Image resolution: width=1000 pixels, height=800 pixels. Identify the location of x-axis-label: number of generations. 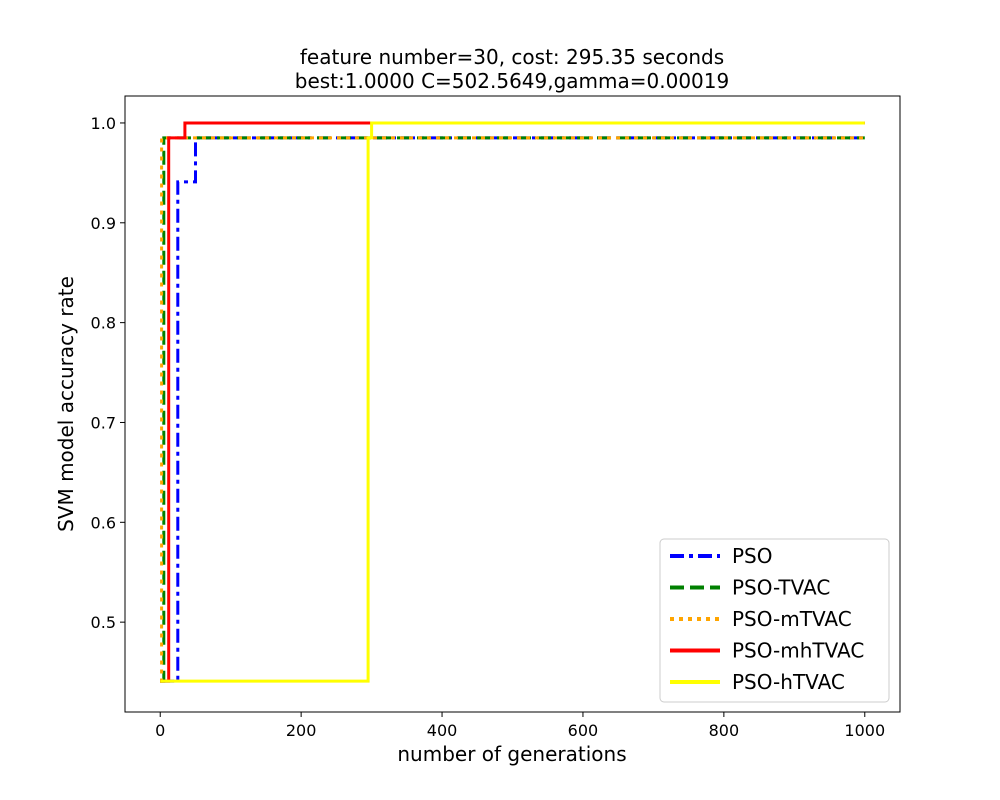
(511, 754).